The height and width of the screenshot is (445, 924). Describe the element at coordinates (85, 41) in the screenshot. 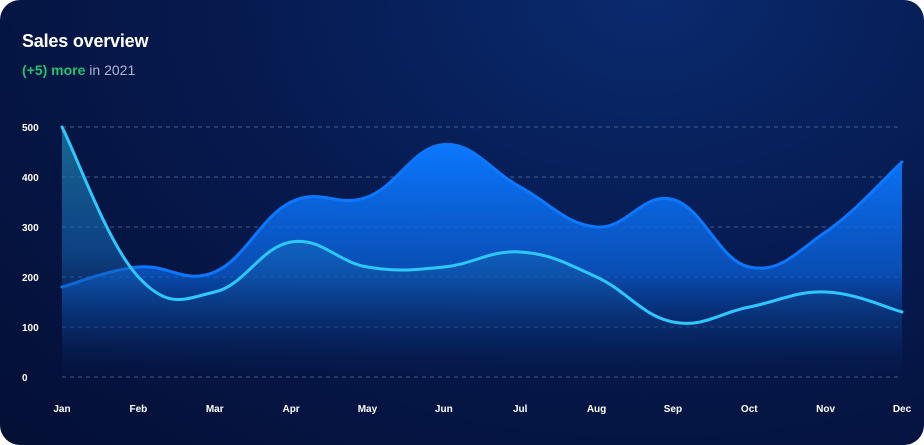

I see `card-title: Sales overview` at that location.